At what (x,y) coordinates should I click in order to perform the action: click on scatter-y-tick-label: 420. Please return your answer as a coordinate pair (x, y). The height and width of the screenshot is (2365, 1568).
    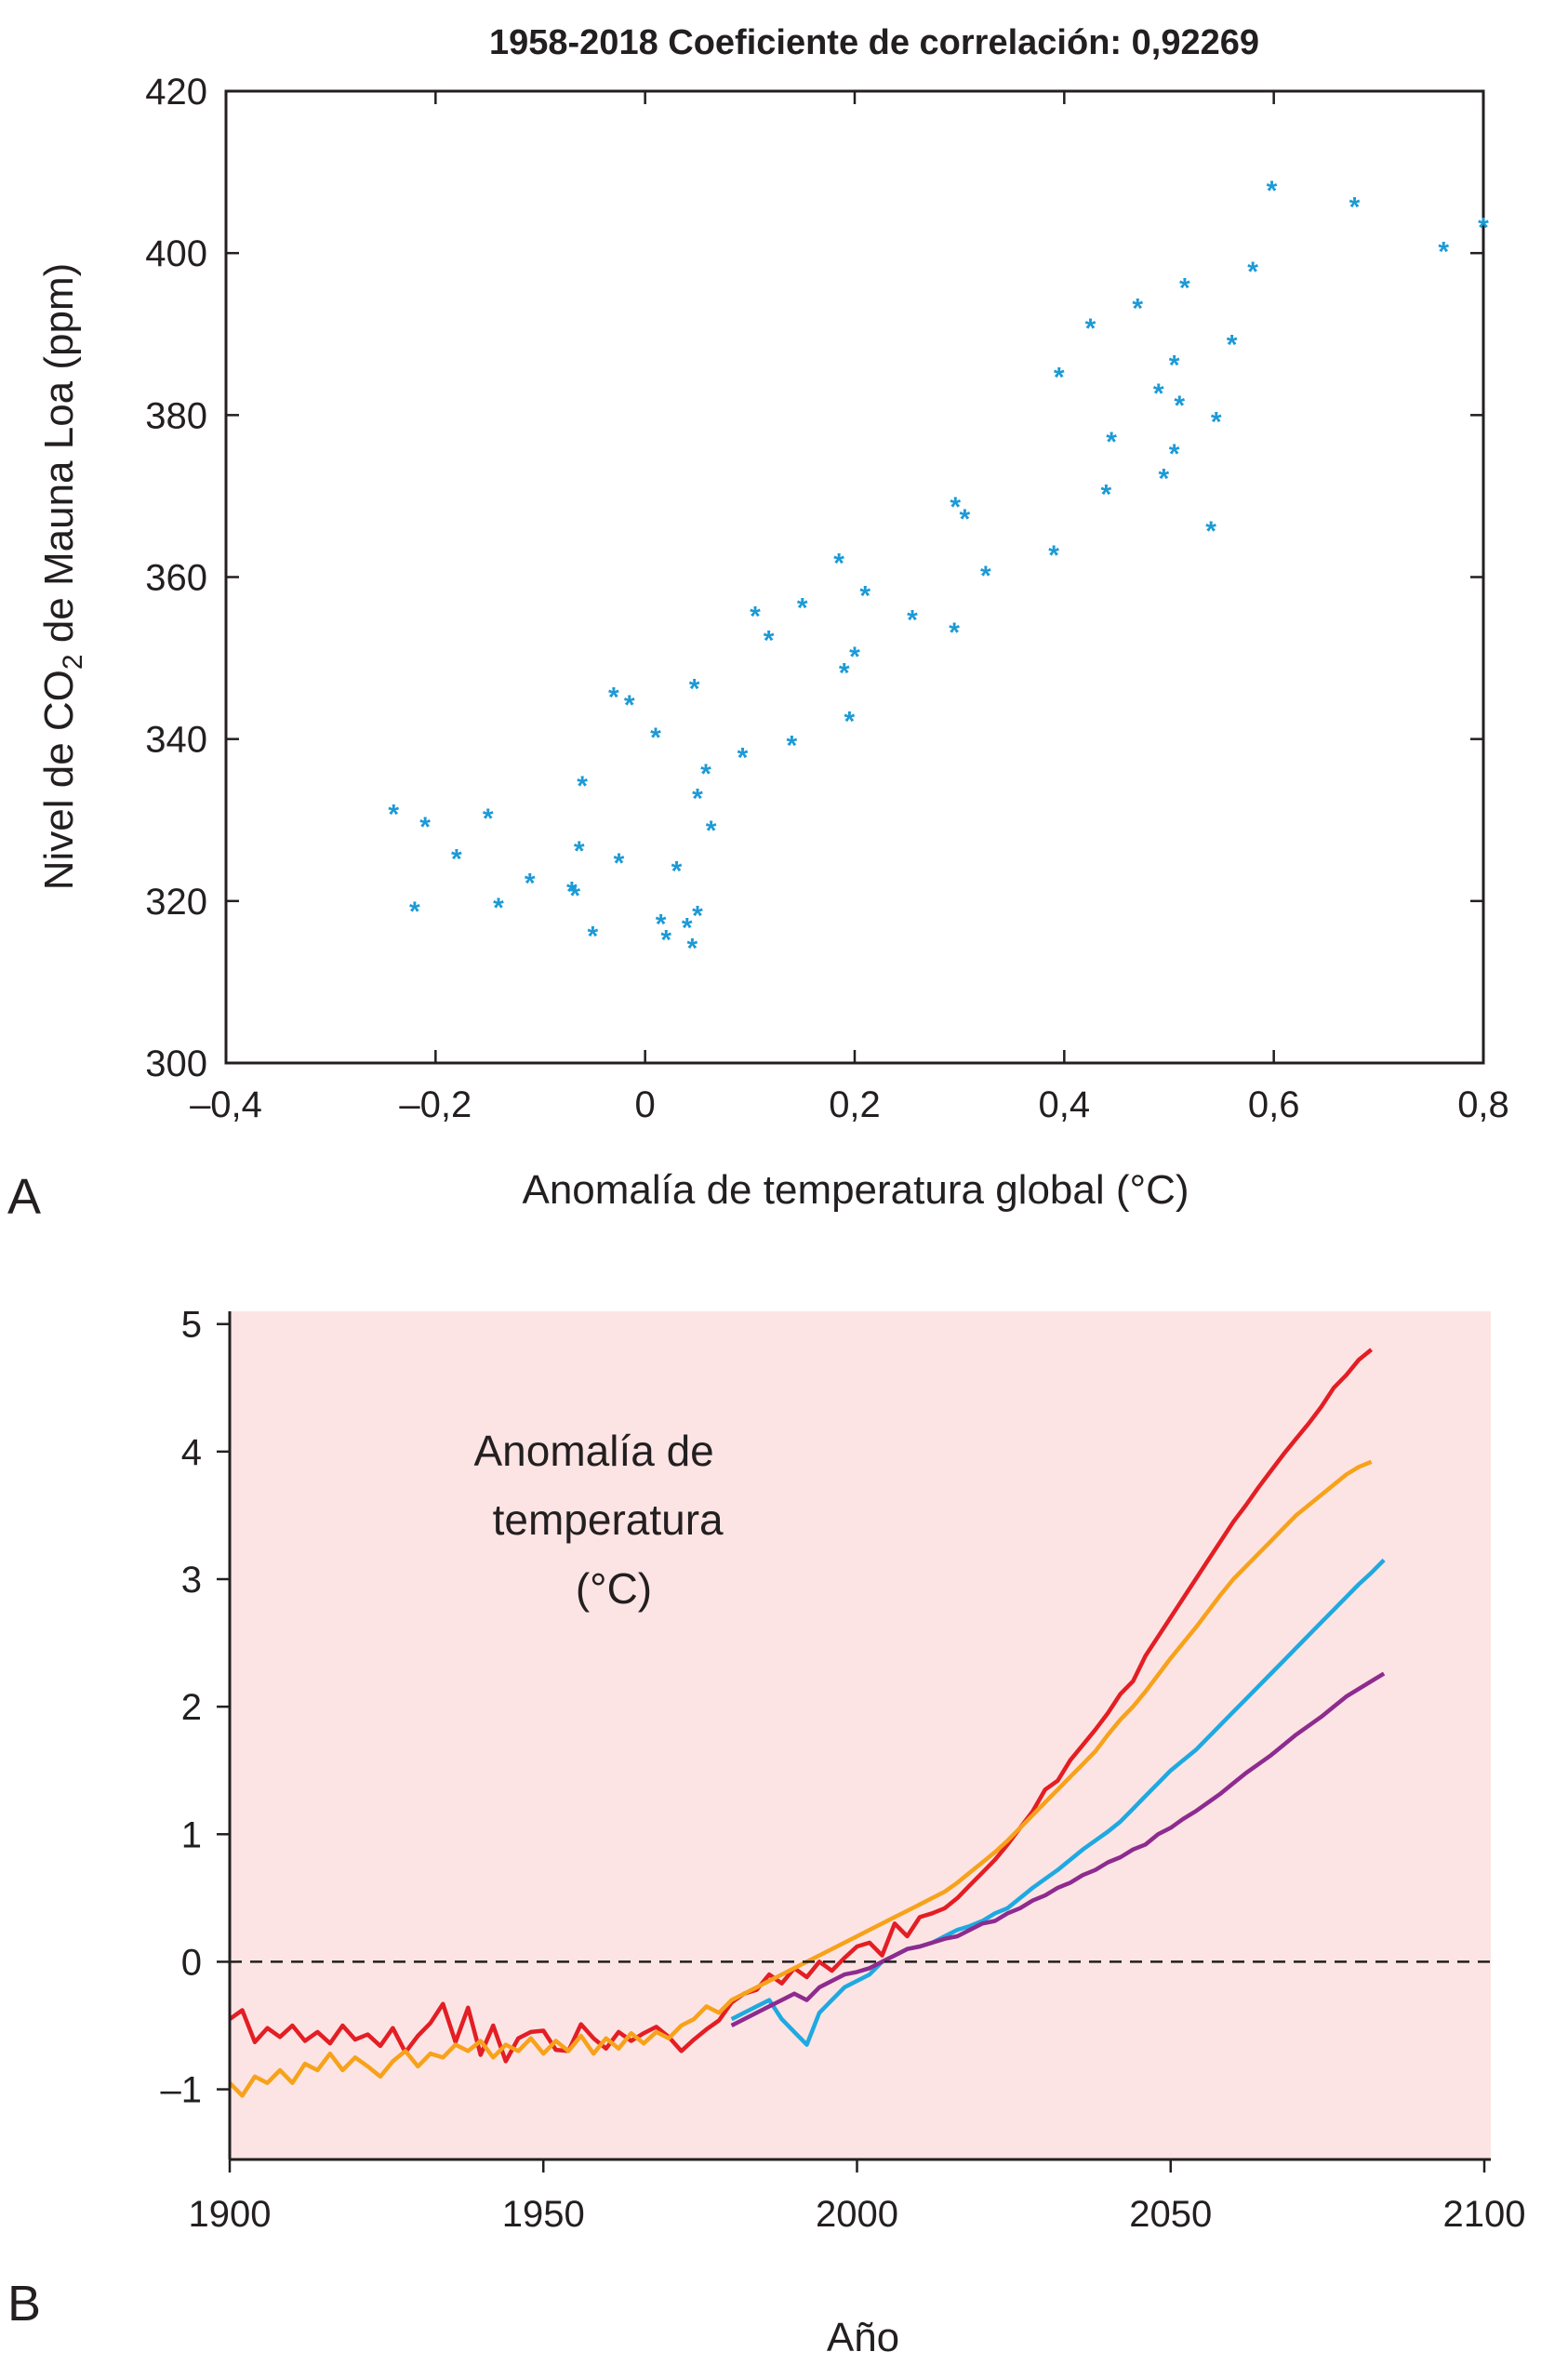
    Looking at the image, I should click on (176, 93).